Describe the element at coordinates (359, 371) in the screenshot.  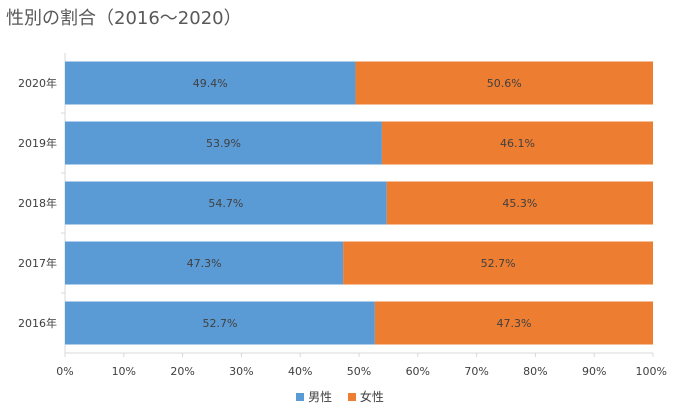
I see `x-tick-label-5: 50%` at that location.